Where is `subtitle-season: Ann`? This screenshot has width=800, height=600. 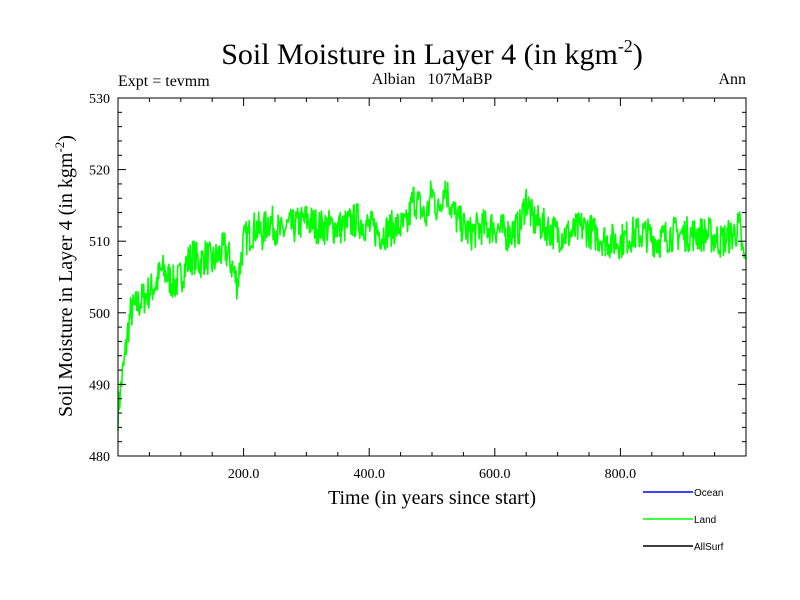 subtitle-season: Ann is located at coordinates (732, 79).